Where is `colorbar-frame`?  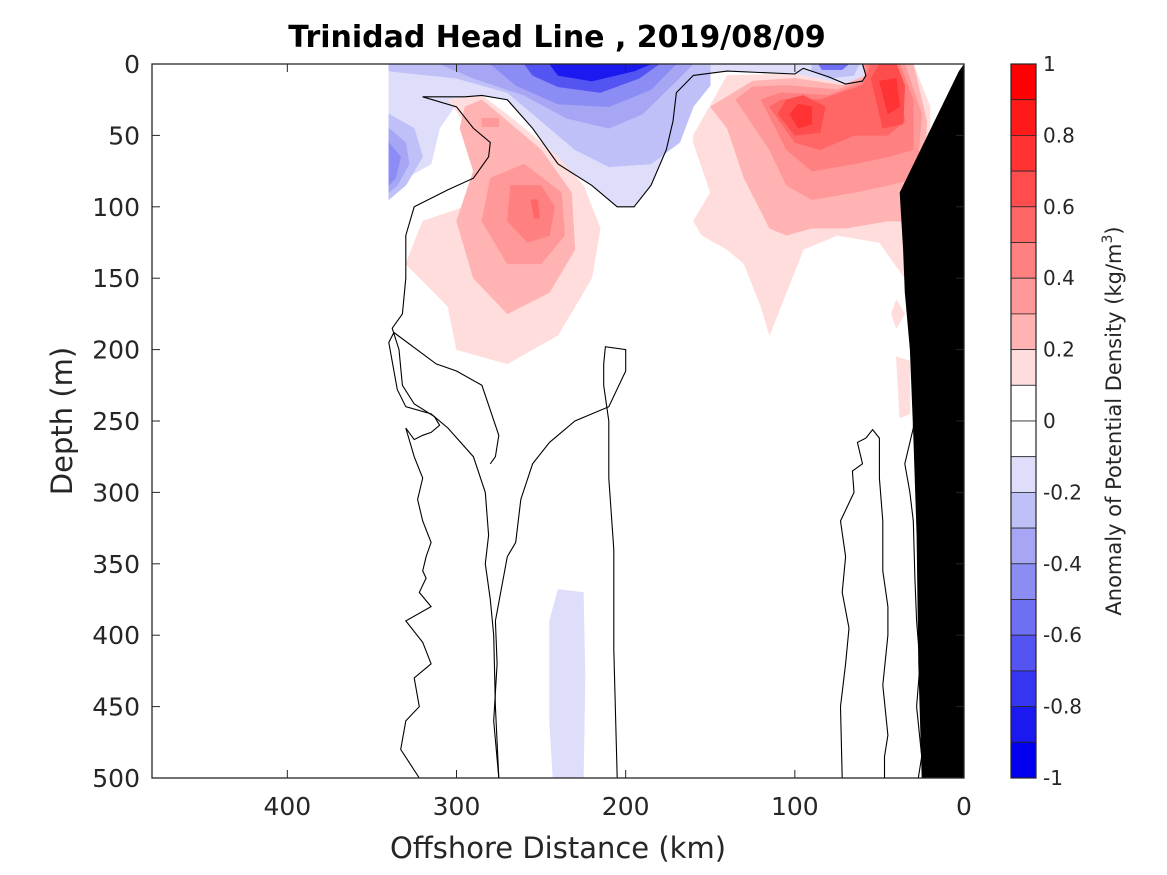 colorbar-frame is located at coordinates (1023, 421).